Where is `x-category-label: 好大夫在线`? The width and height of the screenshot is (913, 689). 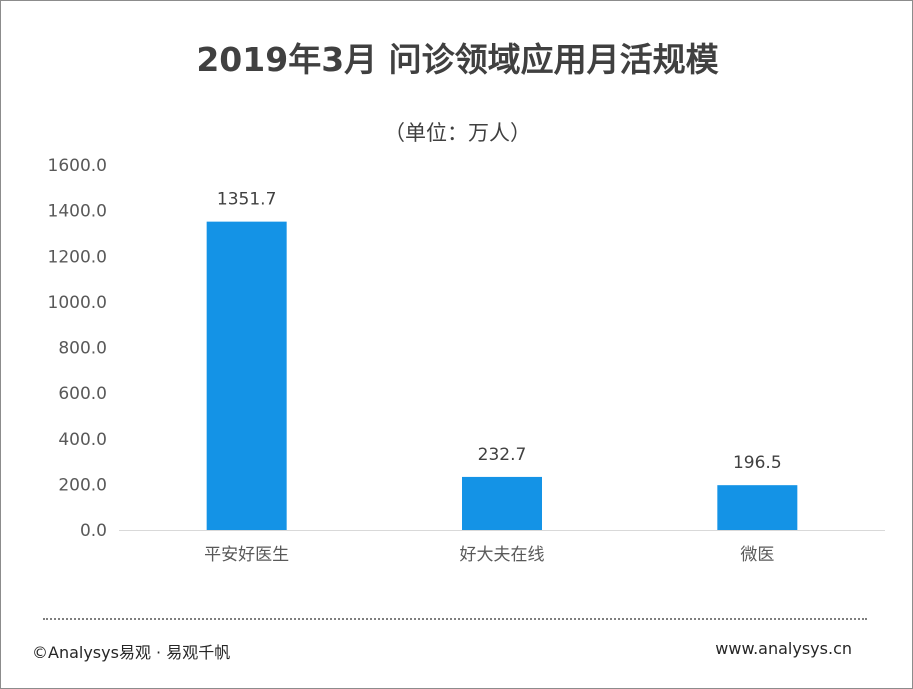 x-category-label: 好大夫在线 is located at coordinates (502, 555).